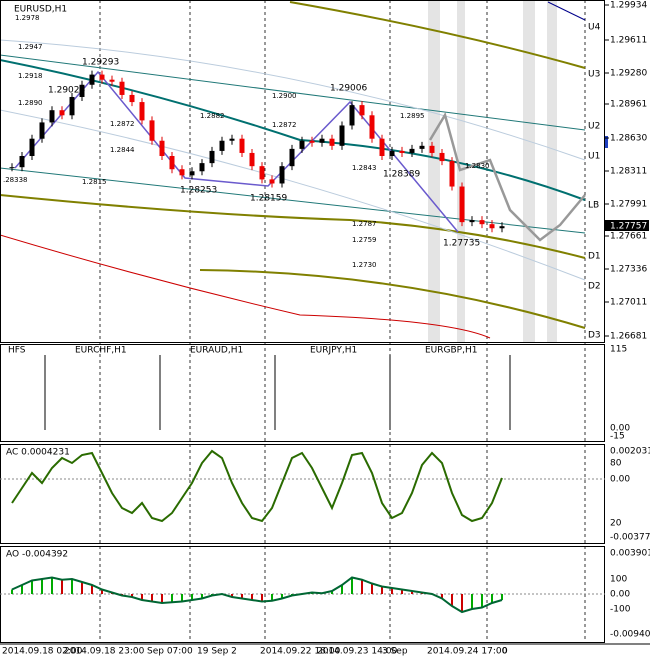  Describe the element at coordinates (628, 172) in the screenshot. I see `price-tick-label: 1.28311` at that location.